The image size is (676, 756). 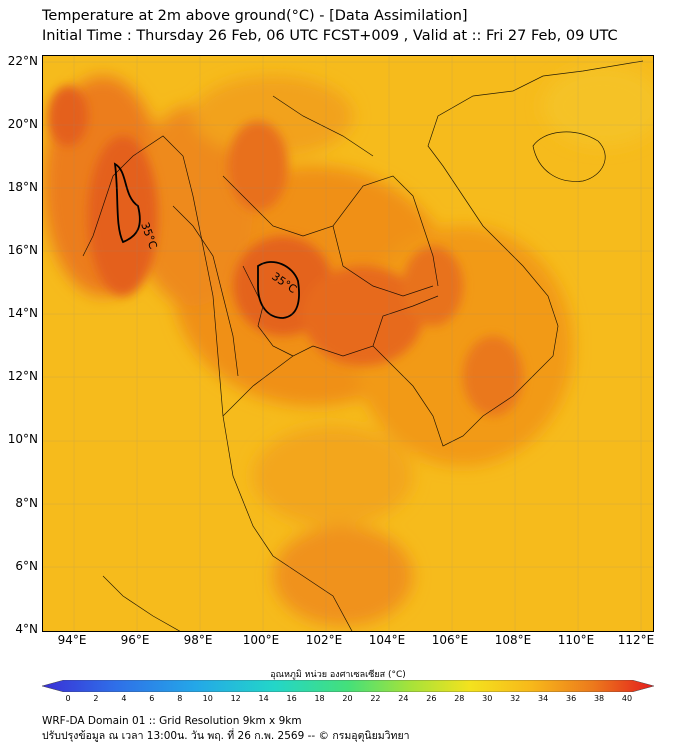 What do you see at coordinates (135, 640) in the screenshot?
I see `lon-label-96e: 96°E` at bounding box center [135, 640].